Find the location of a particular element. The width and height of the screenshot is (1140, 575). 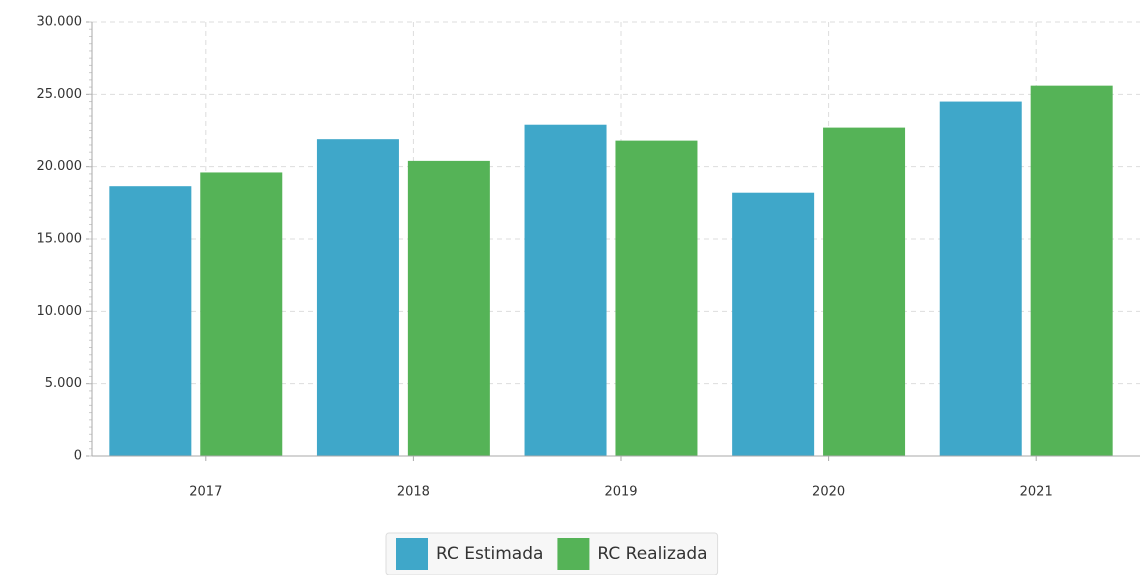

legend-label: RC Realizada is located at coordinates (652, 554).